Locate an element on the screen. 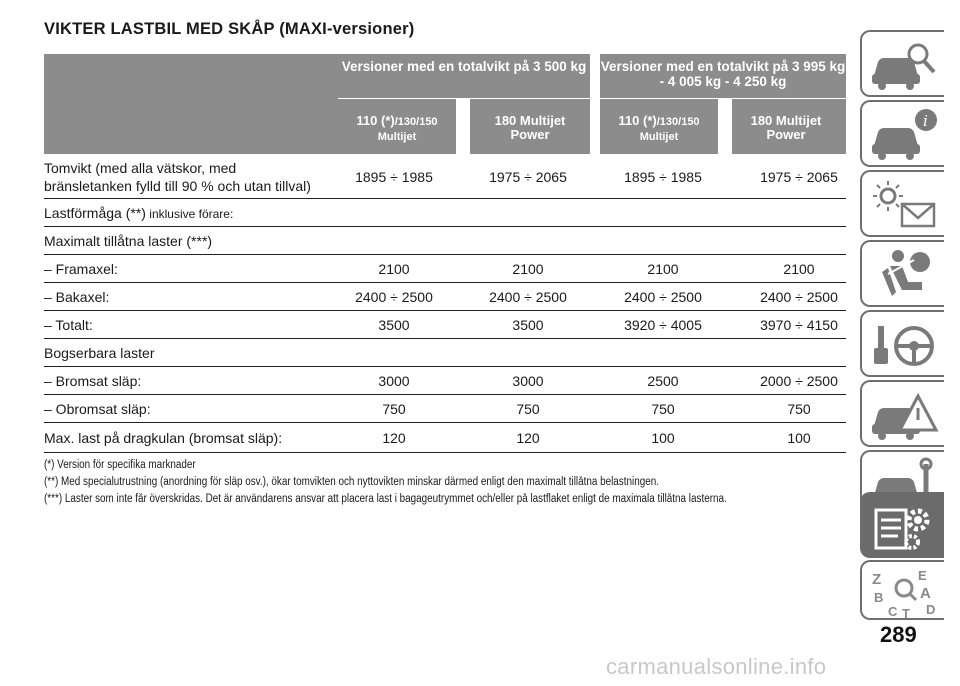 Image resolution: width=960 pixels, height=686 pixels. row-label: – Bakaxel: is located at coordinates (77, 297).